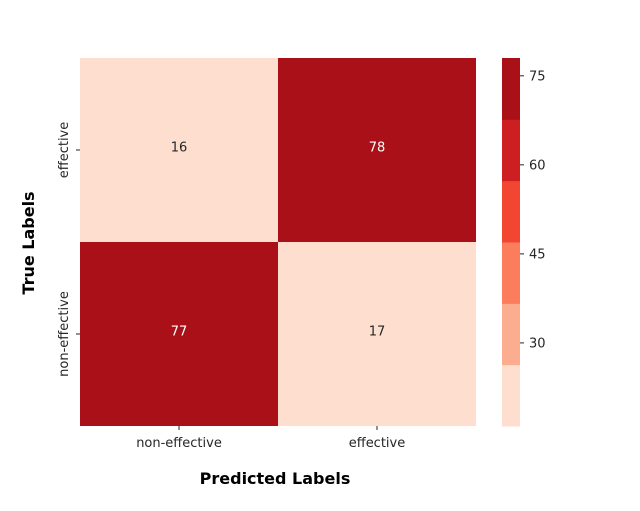  What do you see at coordinates (270, 438) in the screenshot?
I see `x-axis-ticks: non-effective effective` at bounding box center [270, 438].